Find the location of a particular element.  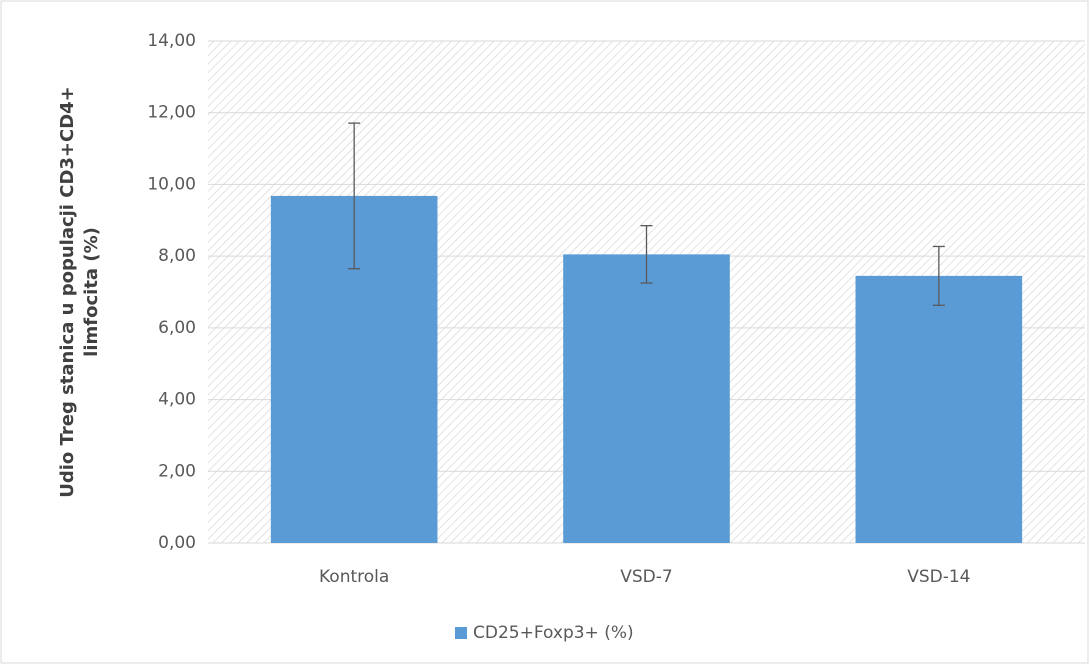

legend-swatch is located at coordinates (461, 633).